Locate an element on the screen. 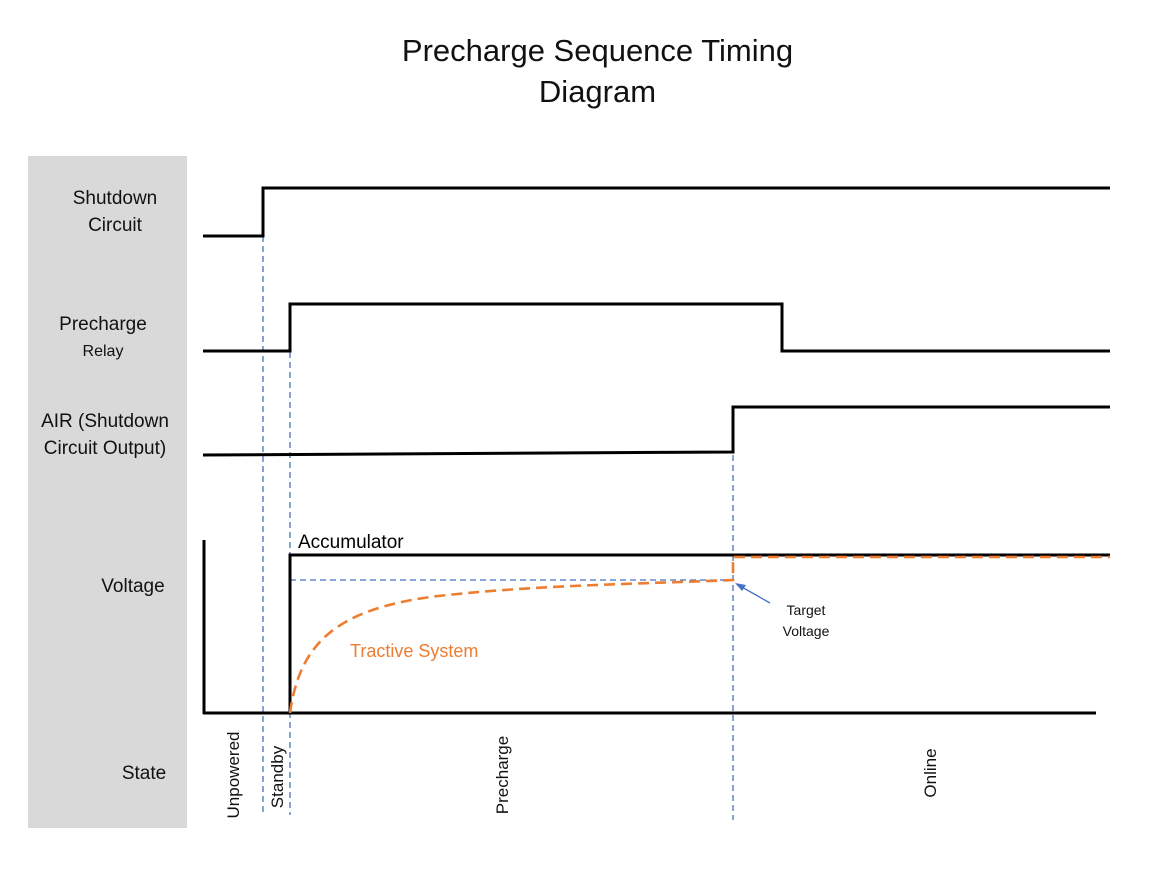  precharge-relay-signal is located at coordinates (656, 327).